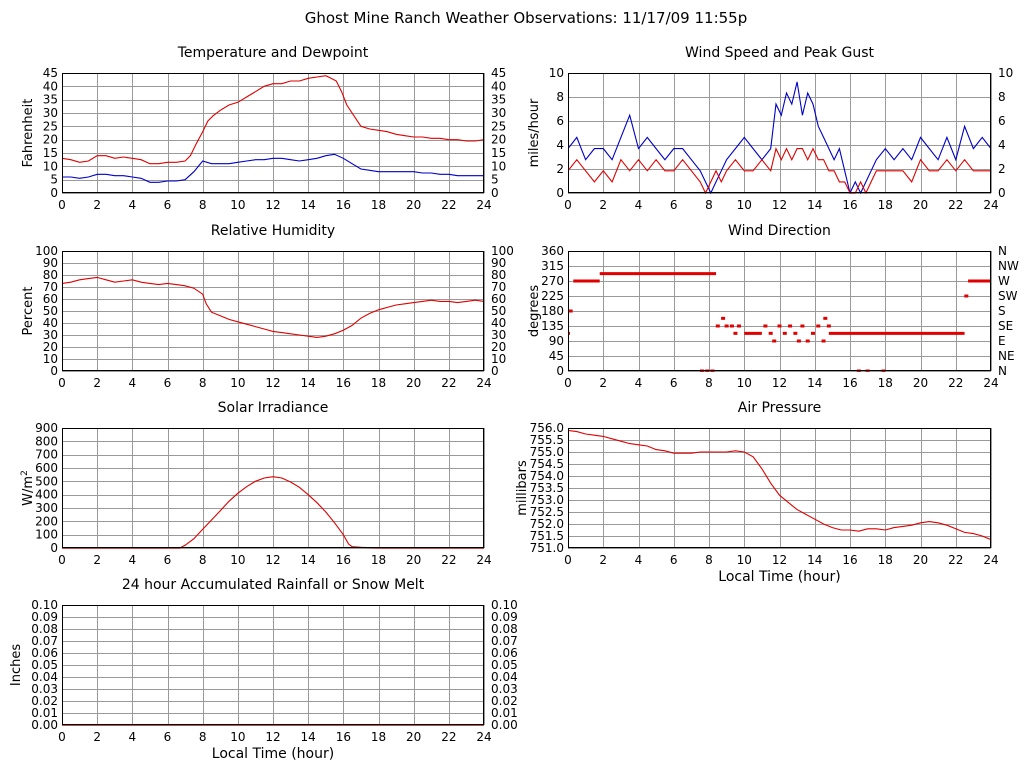  I want to click on y-tick-label: 270, so click(552, 281).